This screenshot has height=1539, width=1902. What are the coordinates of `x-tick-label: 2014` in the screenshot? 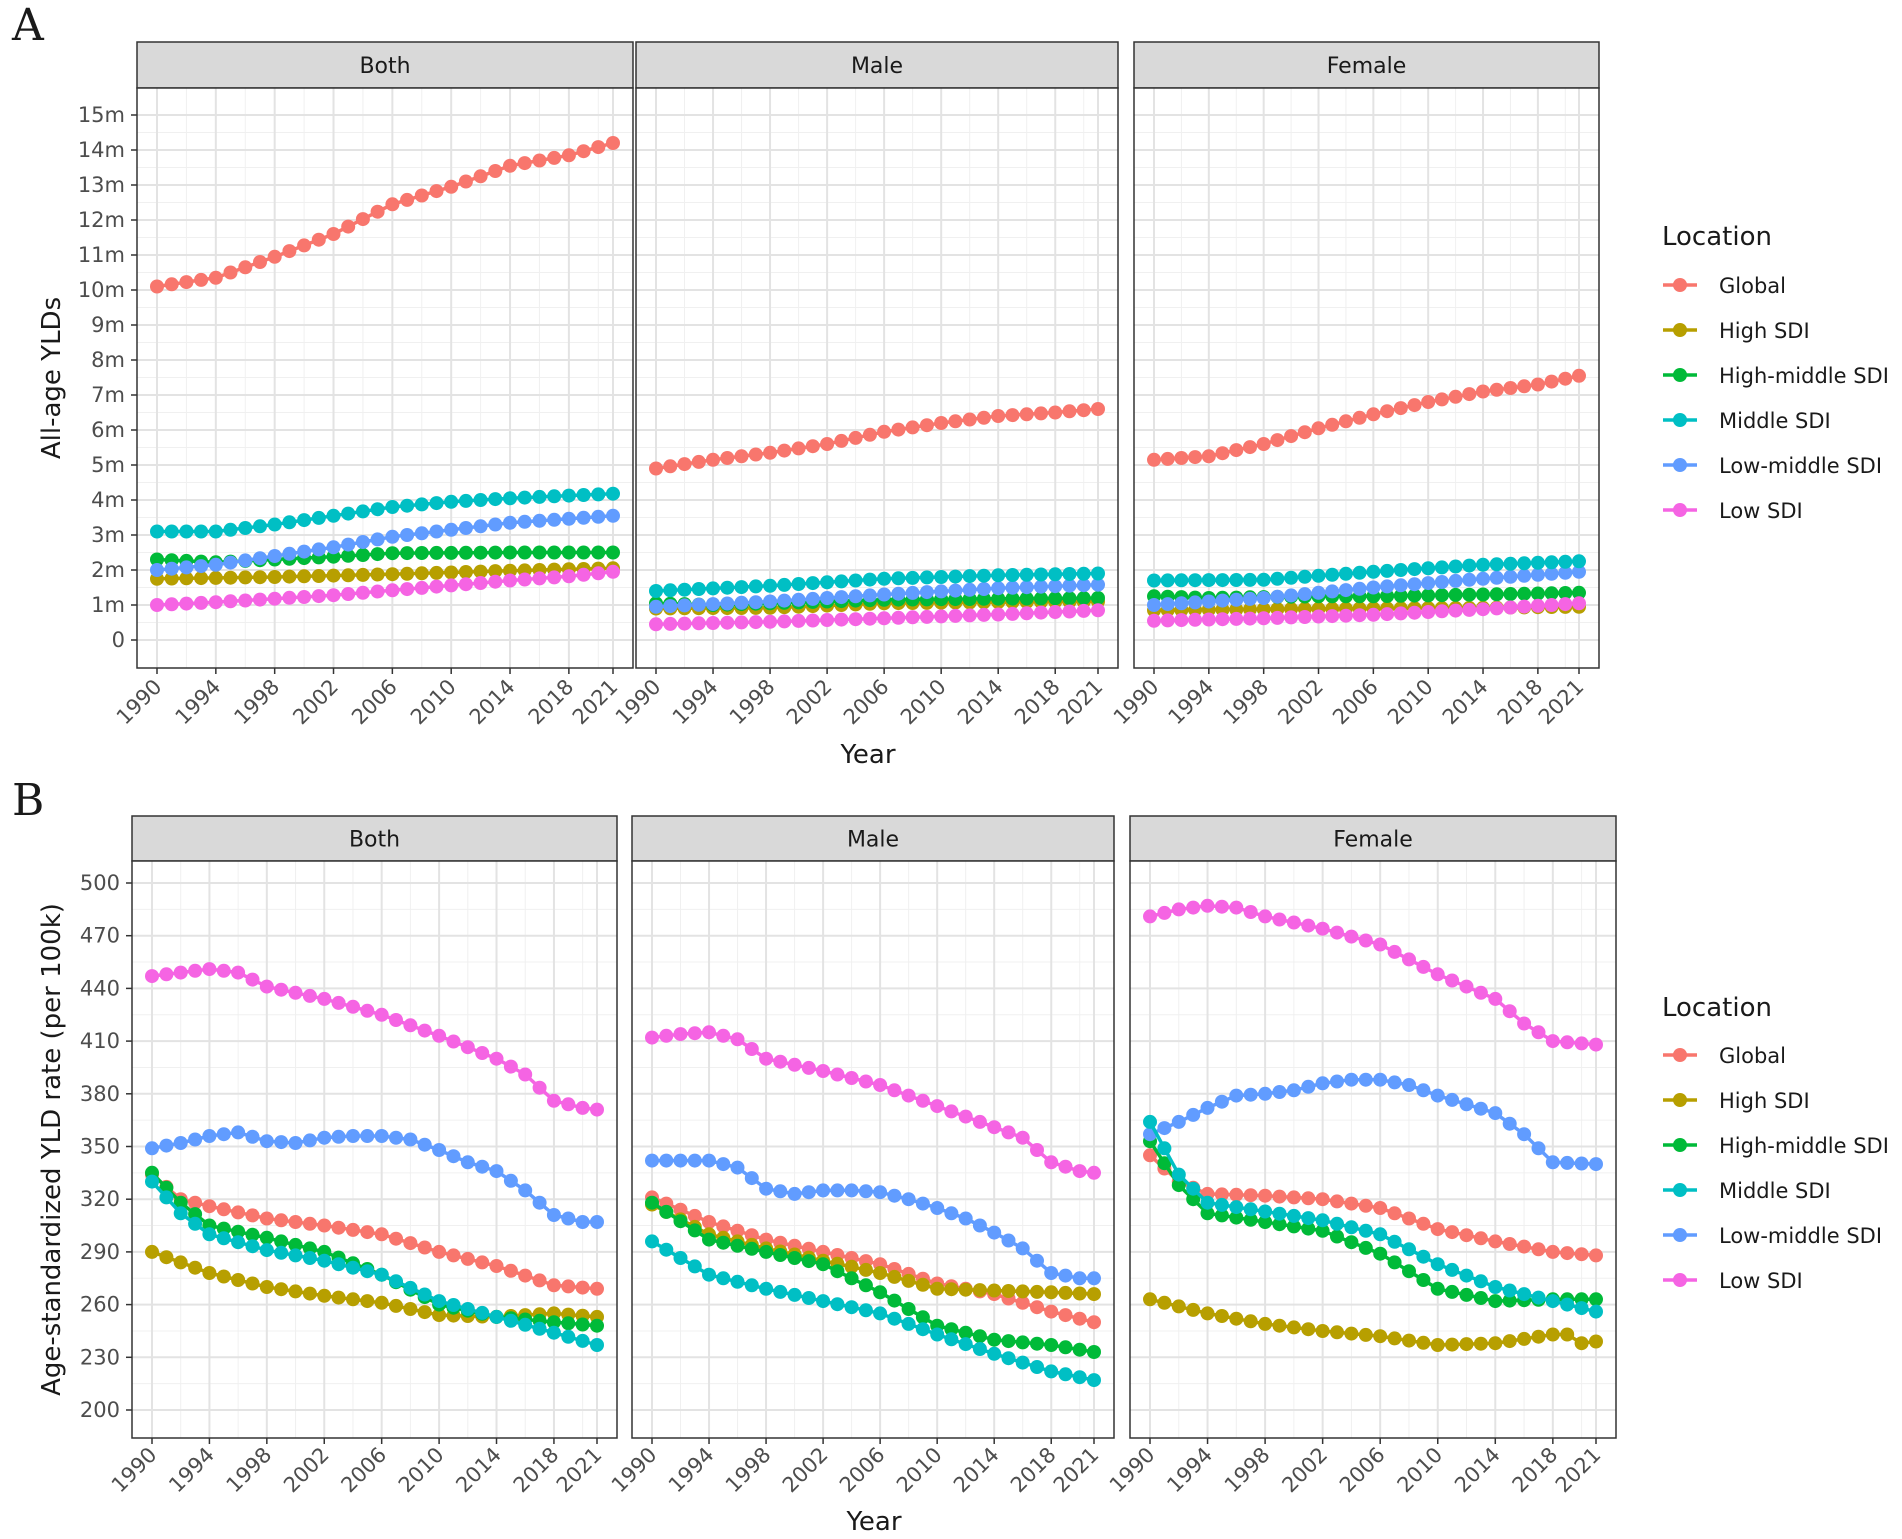 It's located at (976, 1470).